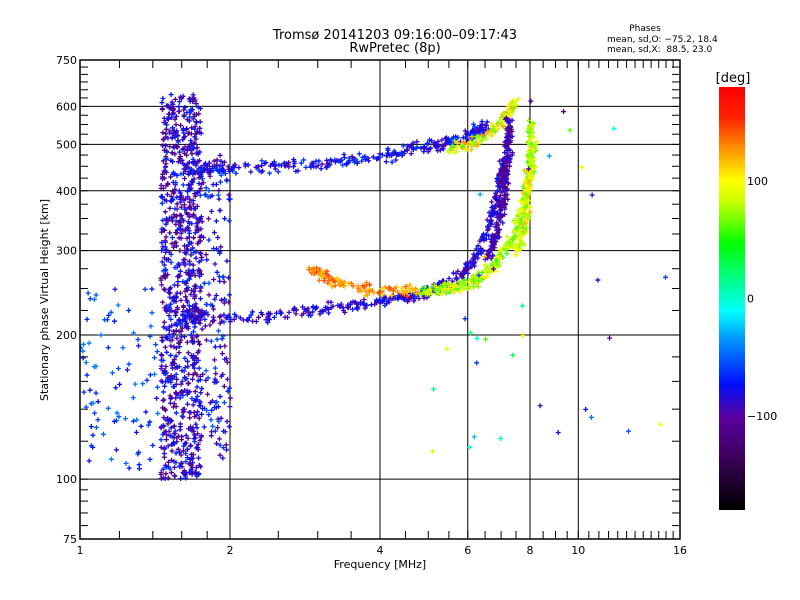  I want to click on y-tick-label: 200, so click(66, 335).